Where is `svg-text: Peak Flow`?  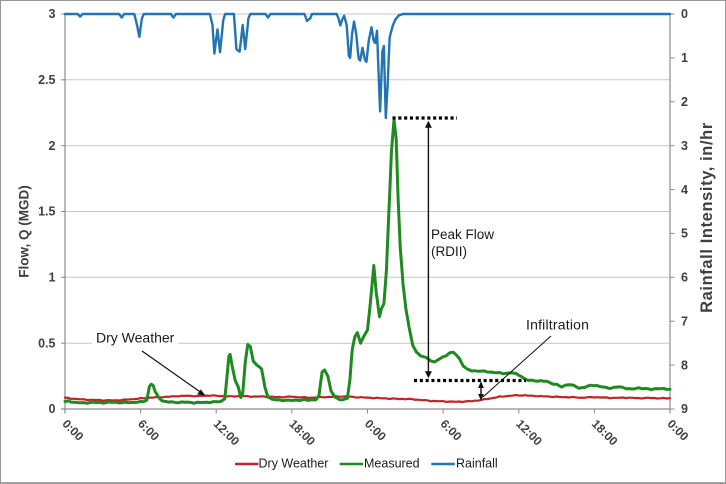 svg-text: Peak Flow is located at coordinates (462, 234).